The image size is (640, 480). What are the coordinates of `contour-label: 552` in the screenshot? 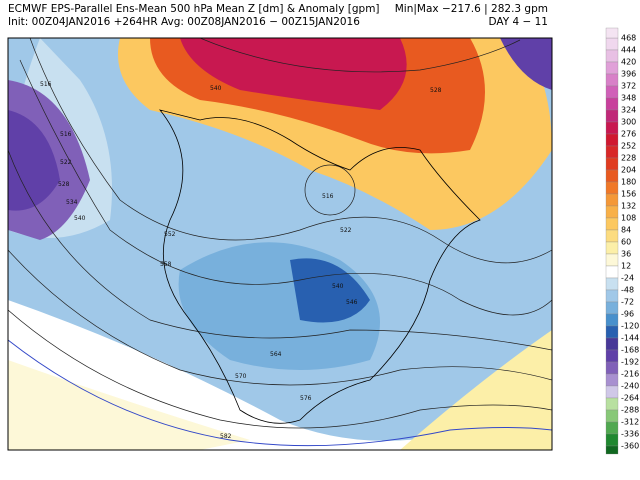 It's located at (170, 234).